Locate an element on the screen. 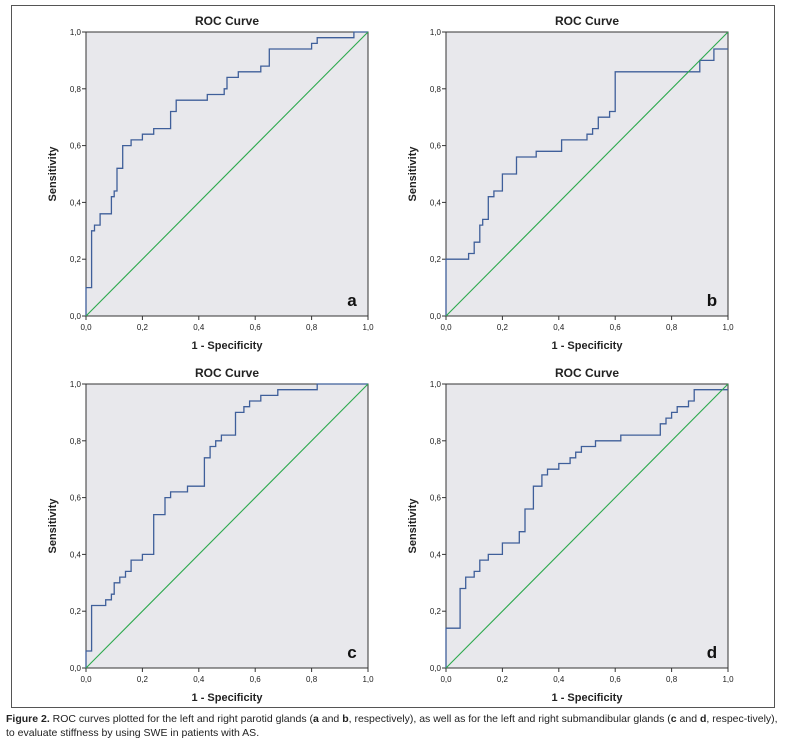 The image size is (787, 747). panel-label: b is located at coordinates (712, 300).